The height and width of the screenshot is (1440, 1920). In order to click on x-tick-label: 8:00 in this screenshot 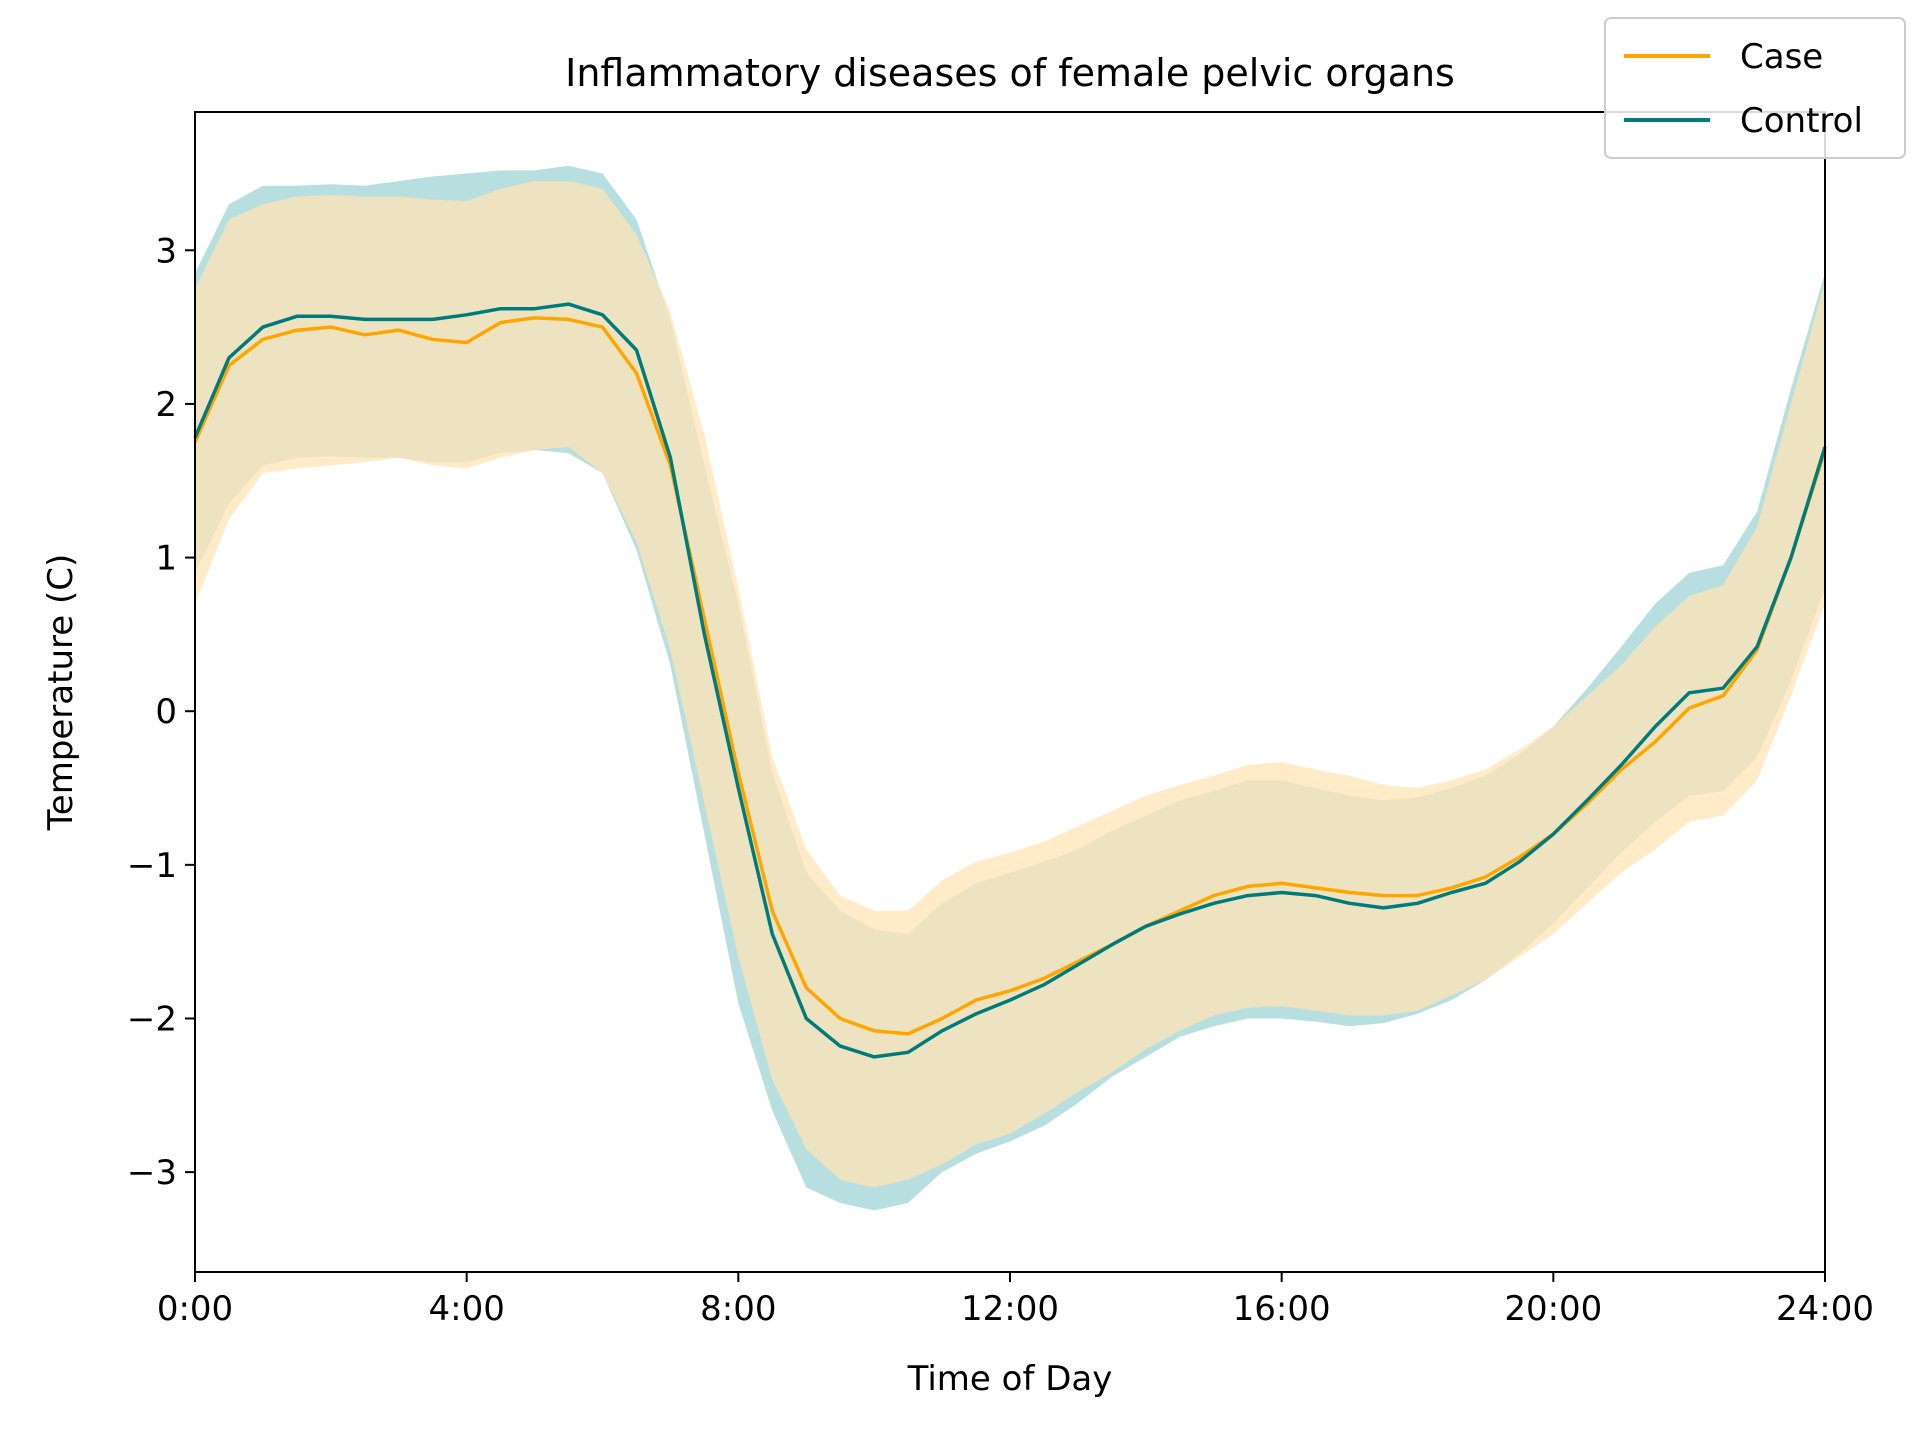, I will do `click(738, 1309)`.